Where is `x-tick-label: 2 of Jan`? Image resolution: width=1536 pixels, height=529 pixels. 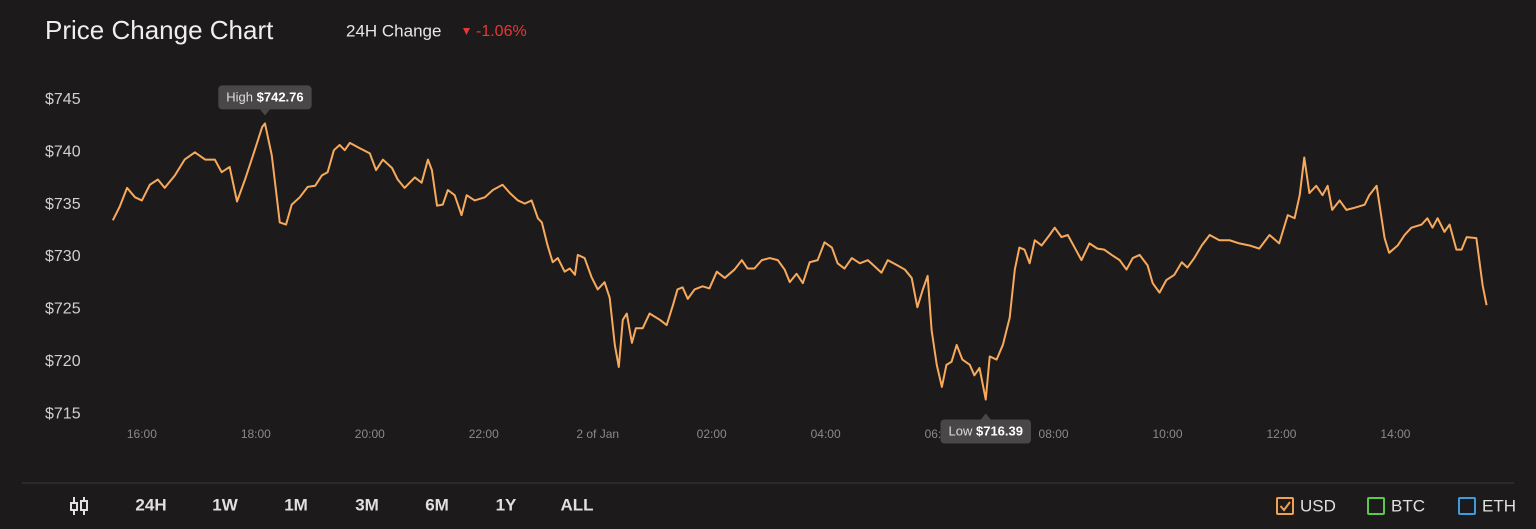 x-tick-label: 2 of Jan is located at coordinates (597, 434).